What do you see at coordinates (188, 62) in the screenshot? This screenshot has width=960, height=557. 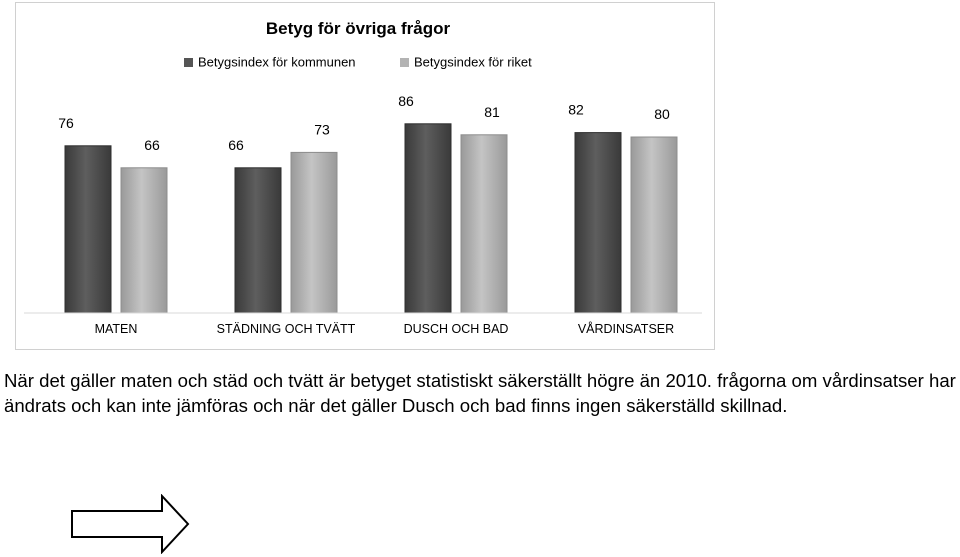 I see `legend-swatch-kommunen` at bounding box center [188, 62].